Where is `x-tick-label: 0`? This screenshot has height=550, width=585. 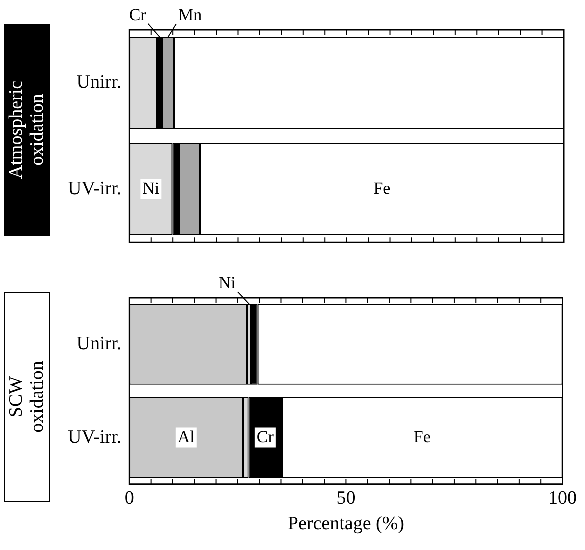 x-tick-label: 0 is located at coordinates (129, 498).